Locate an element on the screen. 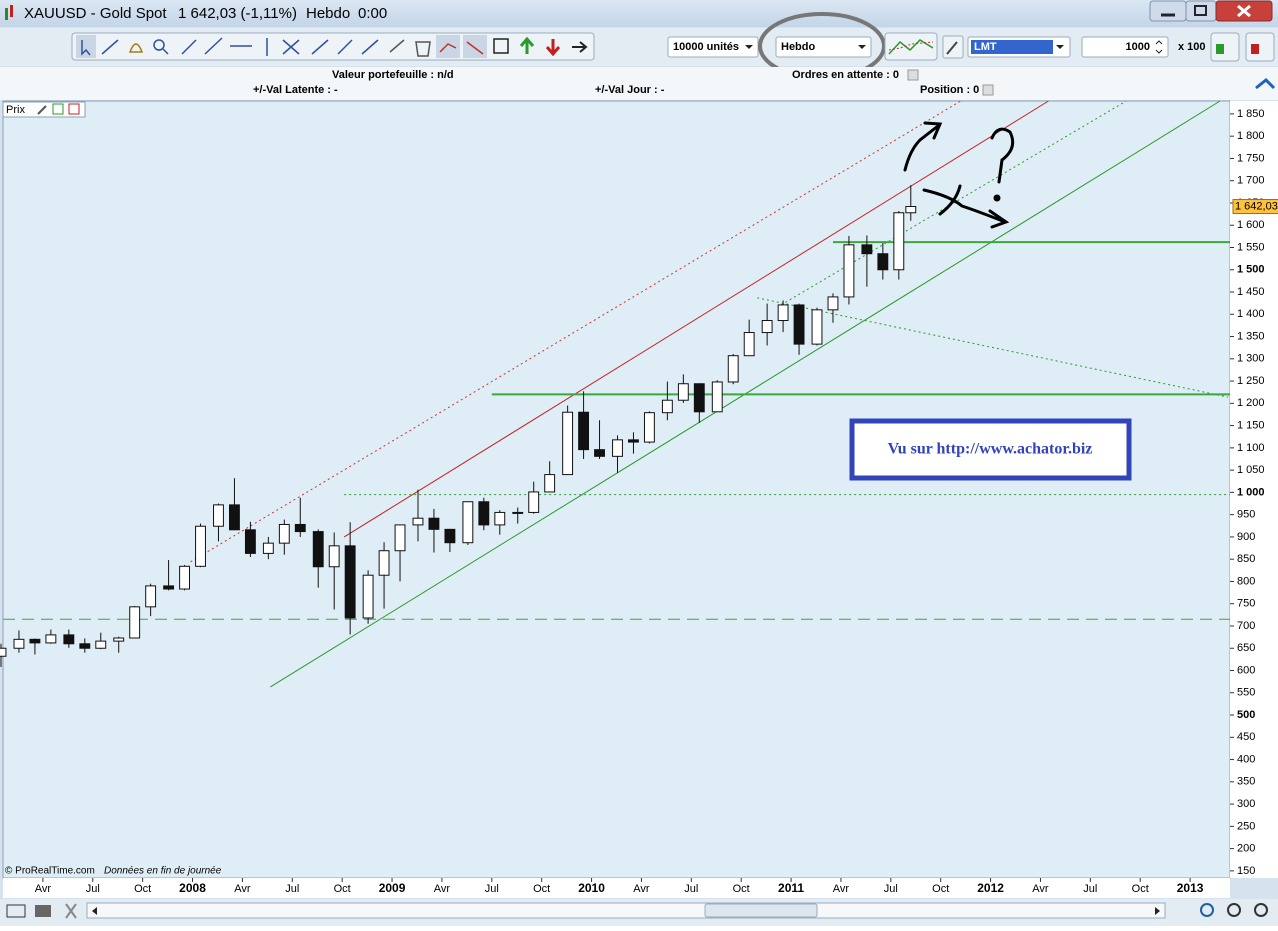  x-tick-label: 2013 is located at coordinates (1190, 888).